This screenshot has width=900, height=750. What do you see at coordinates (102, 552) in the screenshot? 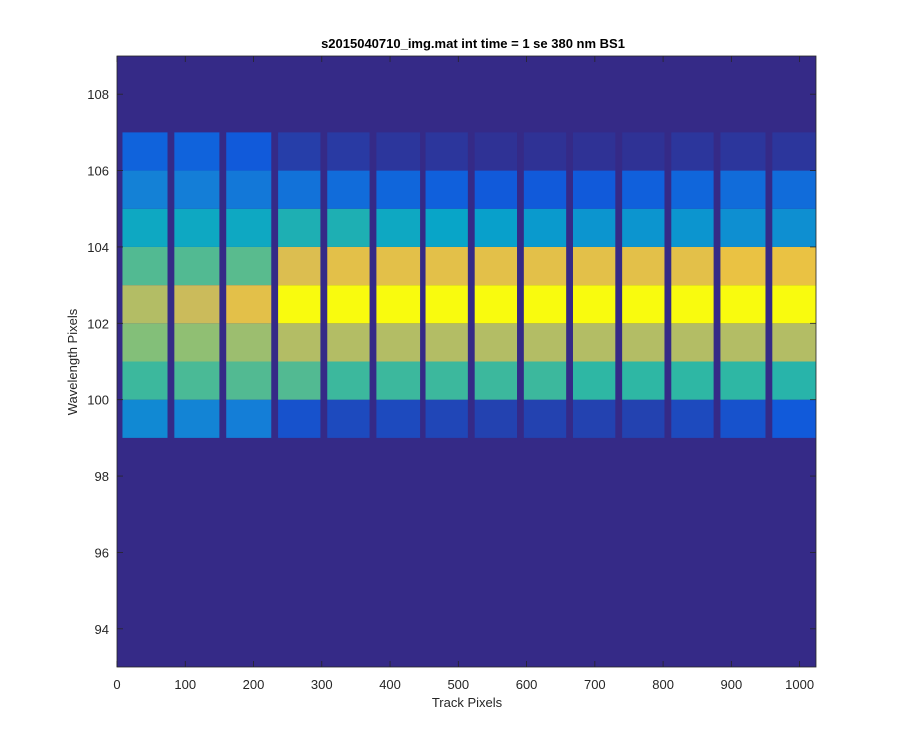
I see `y-tick-label: 96` at bounding box center [102, 552].